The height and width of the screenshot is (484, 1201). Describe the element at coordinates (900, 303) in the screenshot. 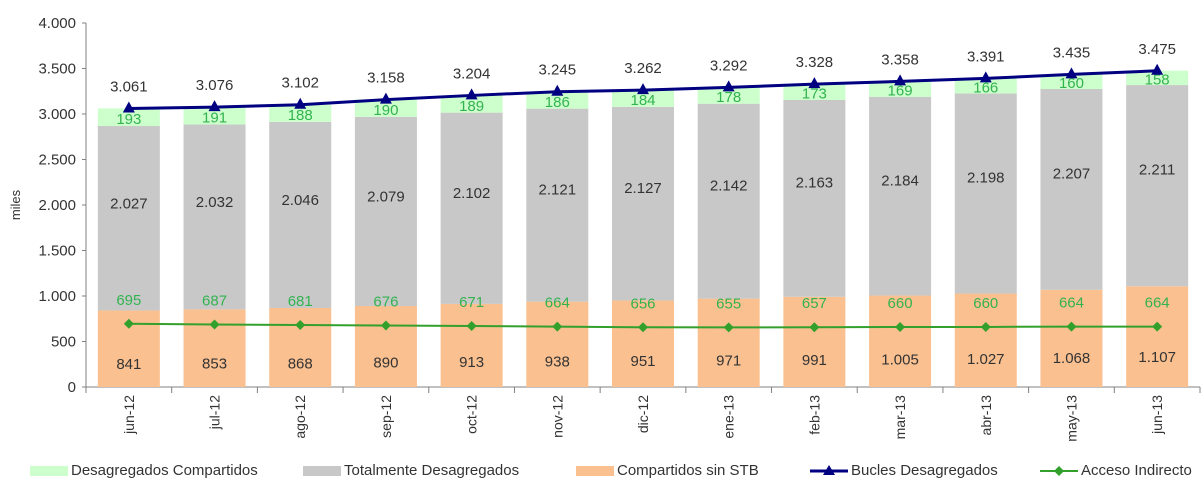

I see `line-data-label: 660` at that location.